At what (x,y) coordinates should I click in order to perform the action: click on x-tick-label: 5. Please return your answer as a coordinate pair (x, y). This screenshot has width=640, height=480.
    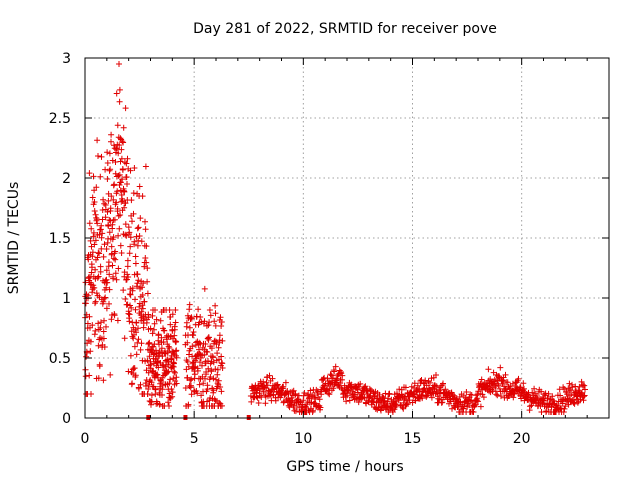
    Looking at the image, I should click on (194, 439).